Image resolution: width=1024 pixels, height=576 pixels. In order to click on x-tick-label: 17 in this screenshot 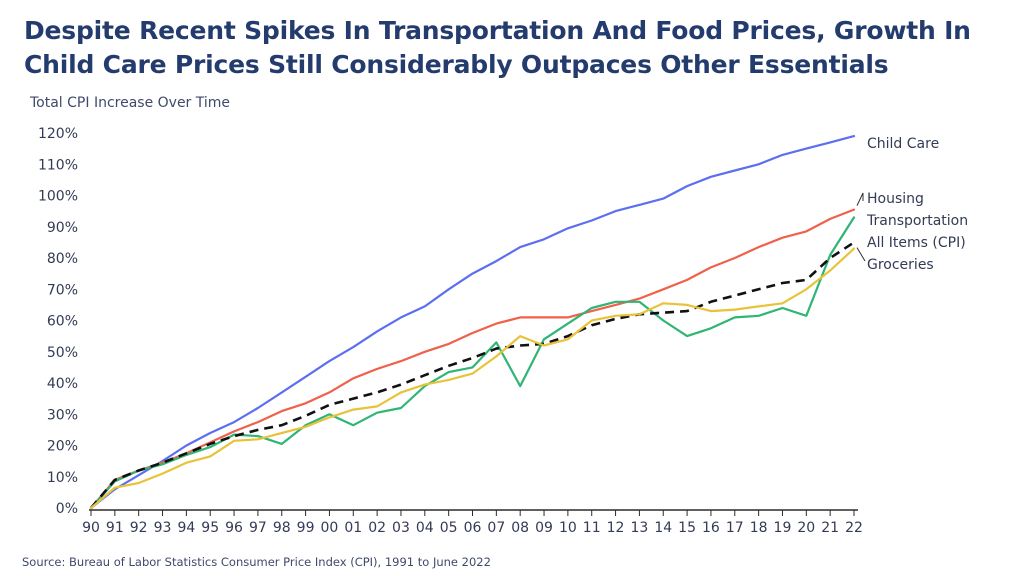, I will do `click(735, 528)`.